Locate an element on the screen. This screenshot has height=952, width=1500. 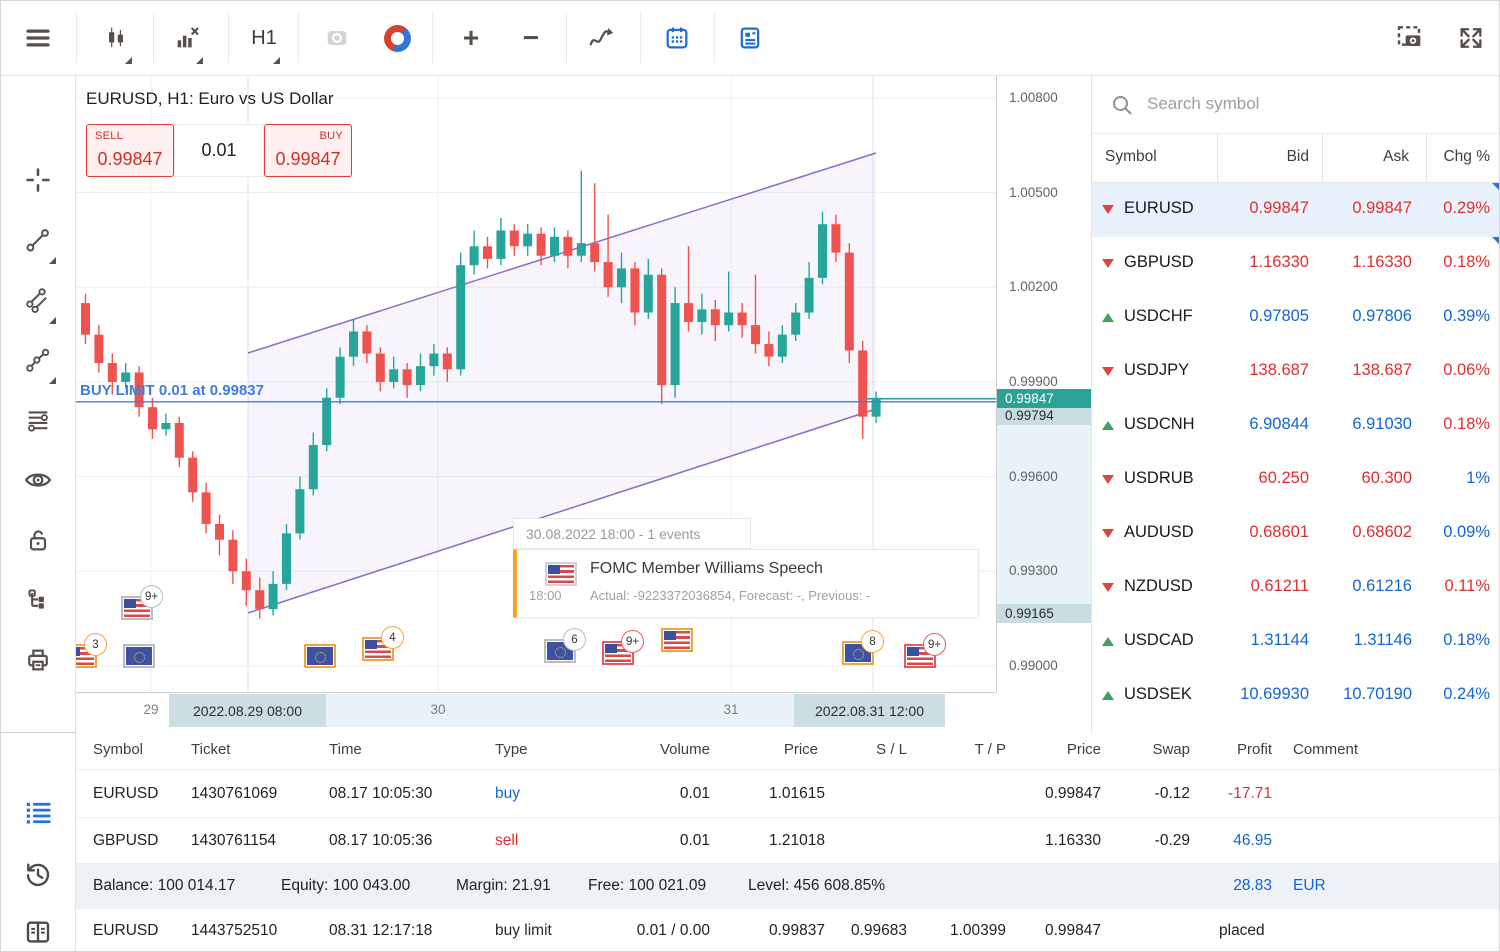
polyline-tool-icon is located at coordinates (38, 360).